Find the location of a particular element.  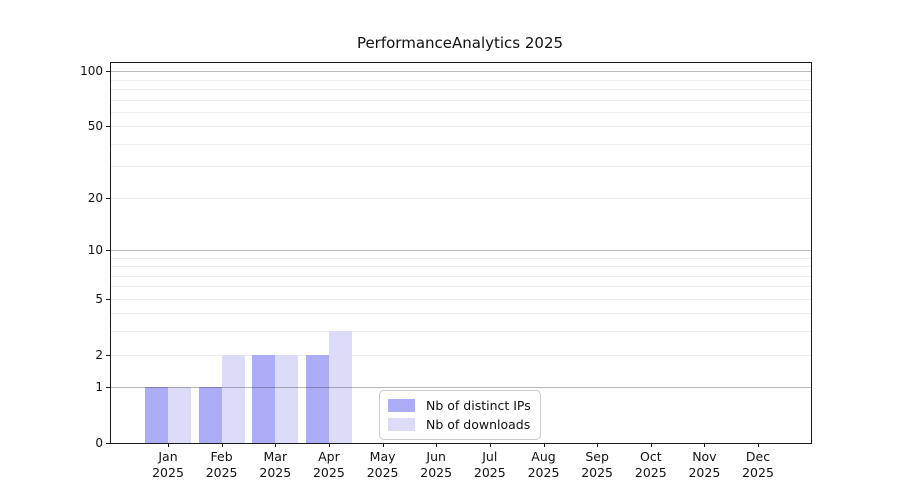

x-tick-month: May is located at coordinates (382, 456).